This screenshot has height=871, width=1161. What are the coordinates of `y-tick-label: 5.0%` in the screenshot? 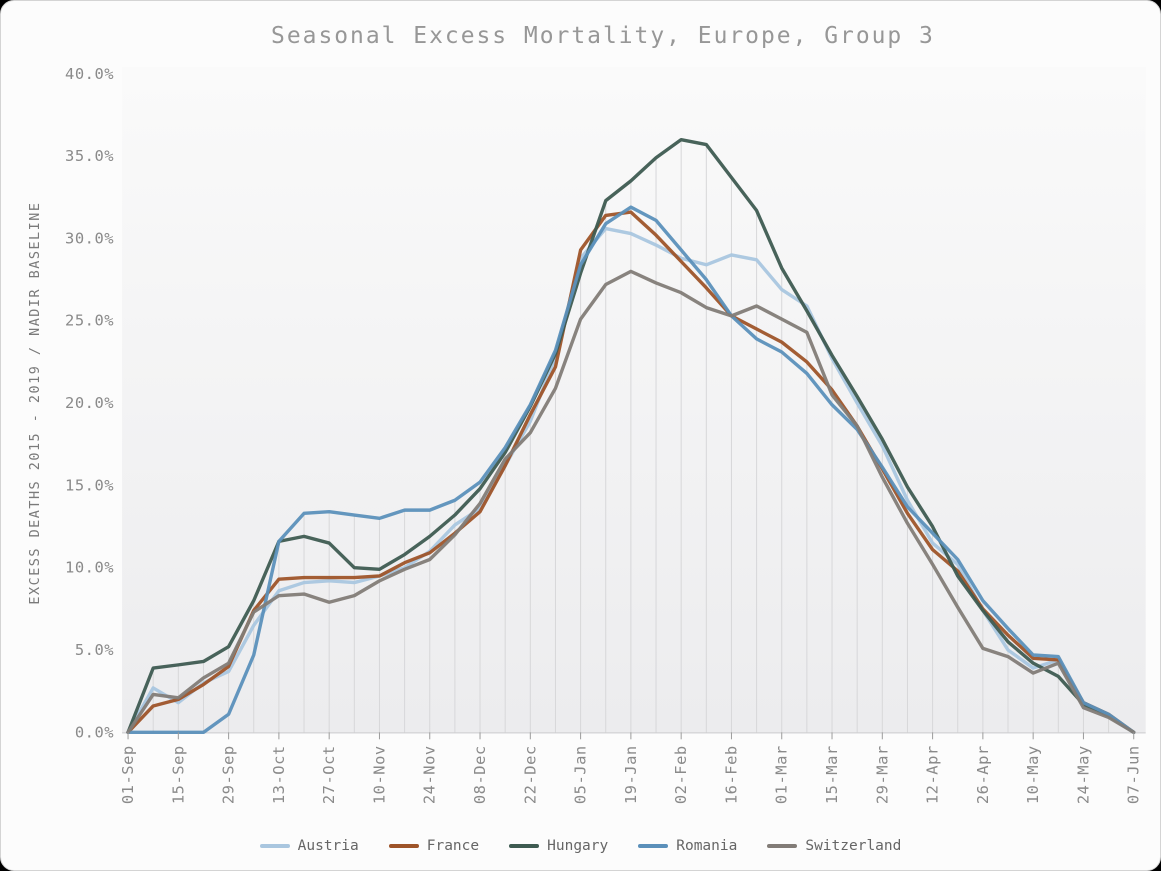 It's located at (94, 650).